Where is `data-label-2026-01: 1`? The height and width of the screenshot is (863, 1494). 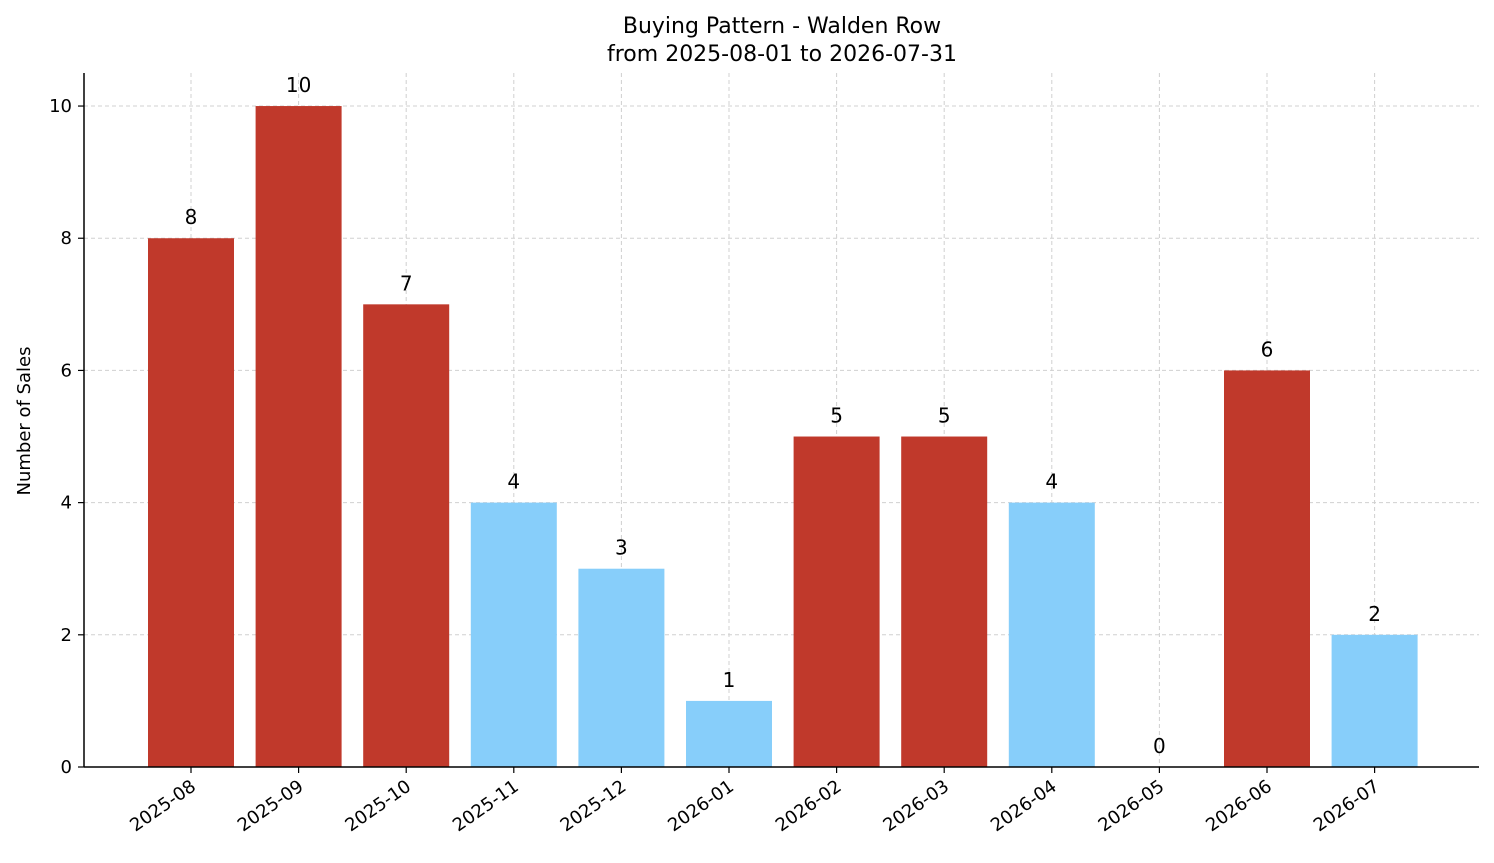 data-label-2026-01: 1 is located at coordinates (729, 680).